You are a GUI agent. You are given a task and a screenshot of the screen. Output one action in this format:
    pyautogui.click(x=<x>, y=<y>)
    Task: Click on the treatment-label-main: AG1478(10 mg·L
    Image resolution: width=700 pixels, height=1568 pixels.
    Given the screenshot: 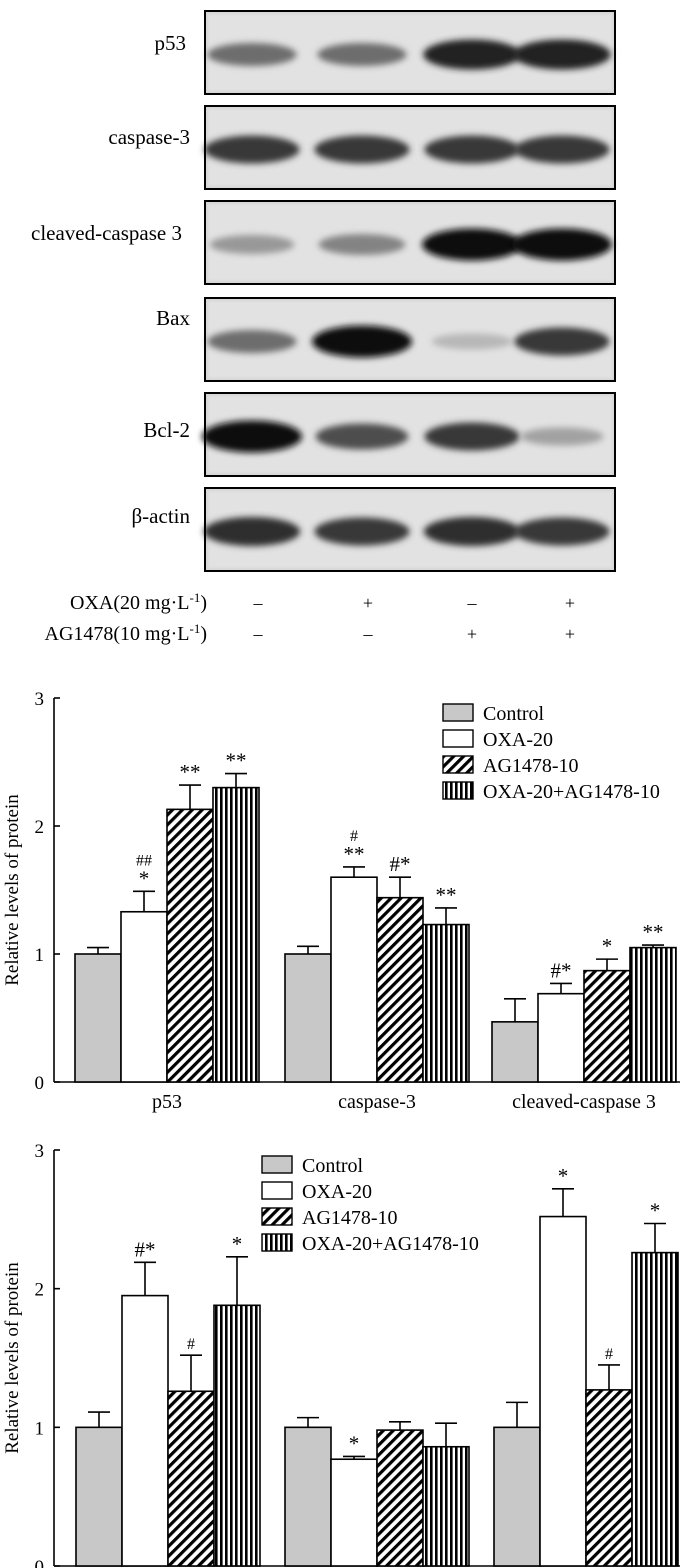 What is the action you would take?
    pyautogui.click(x=117, y=634)
    